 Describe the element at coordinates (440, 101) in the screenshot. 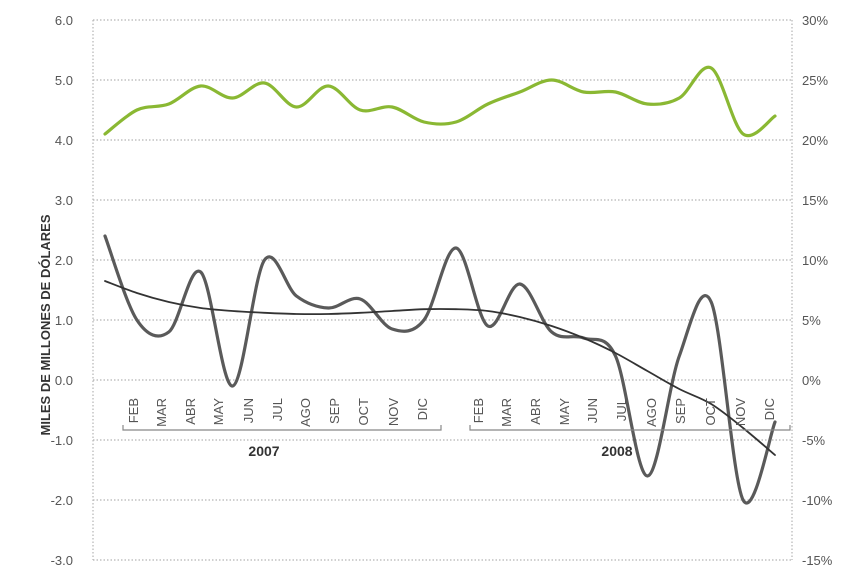

I see `series-line-green` at that location.